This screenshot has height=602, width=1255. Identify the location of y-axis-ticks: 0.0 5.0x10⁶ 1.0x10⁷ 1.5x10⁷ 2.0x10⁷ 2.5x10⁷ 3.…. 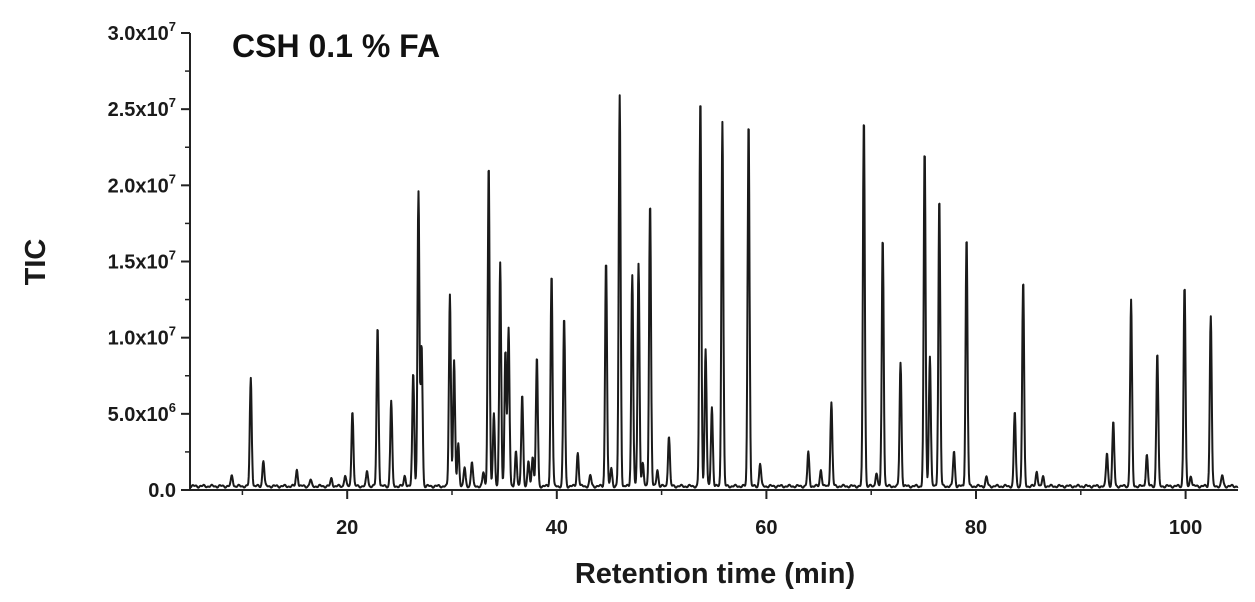
(149, 260).